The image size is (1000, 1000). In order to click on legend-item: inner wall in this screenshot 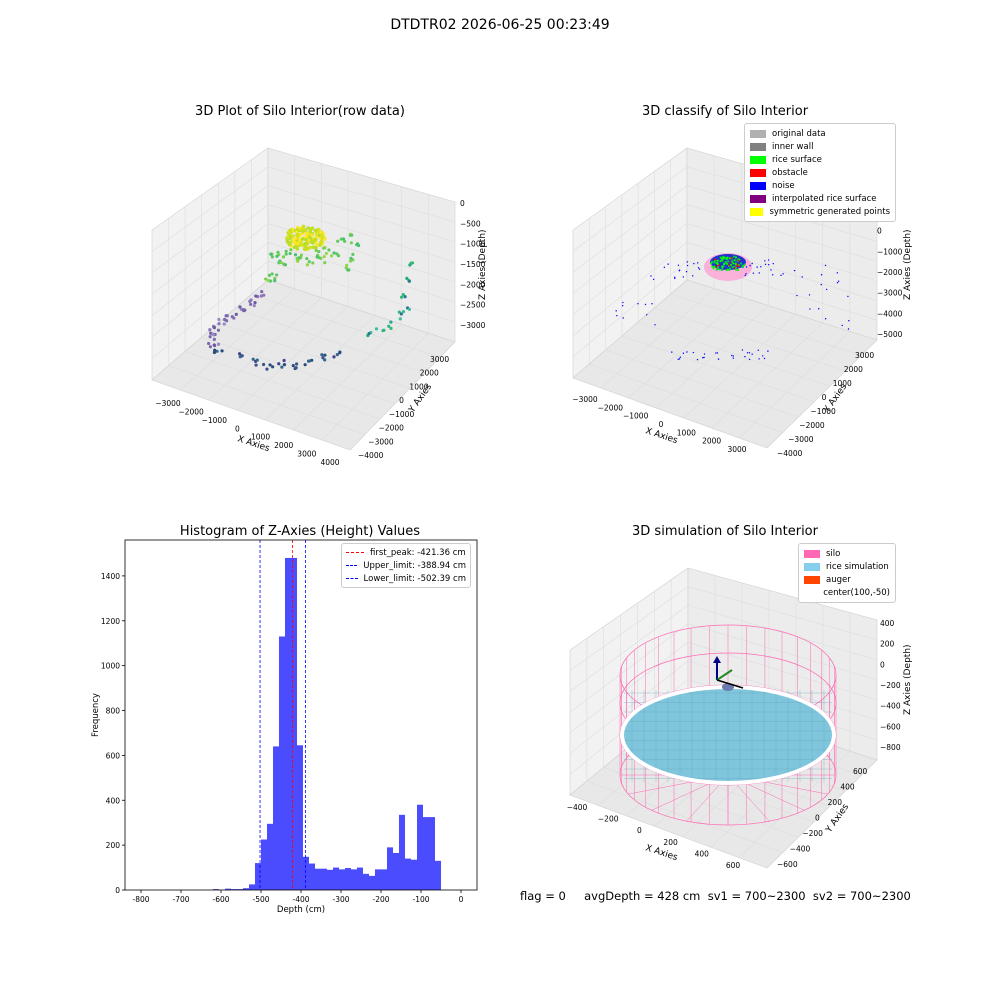, I will do `click(820, 146)`.